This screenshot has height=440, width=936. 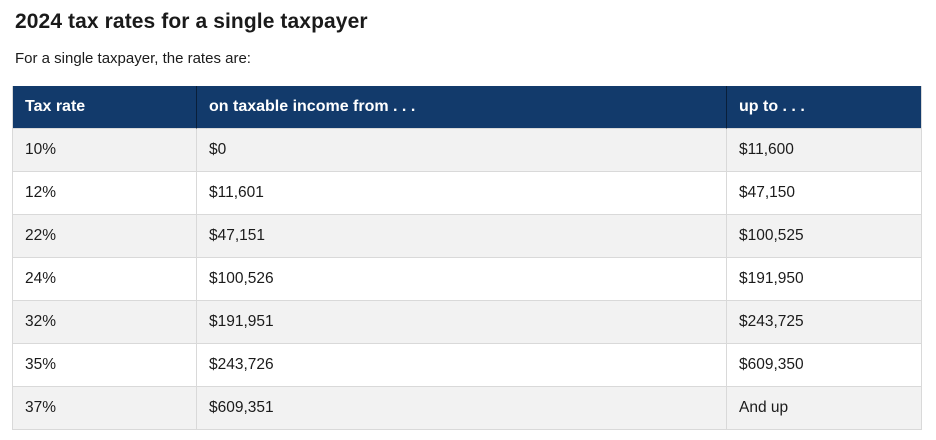 What do you see at coordinates (461, 321) in the screenshot?
I see `table-cell: $191,951` at bounding box center [461, 321].